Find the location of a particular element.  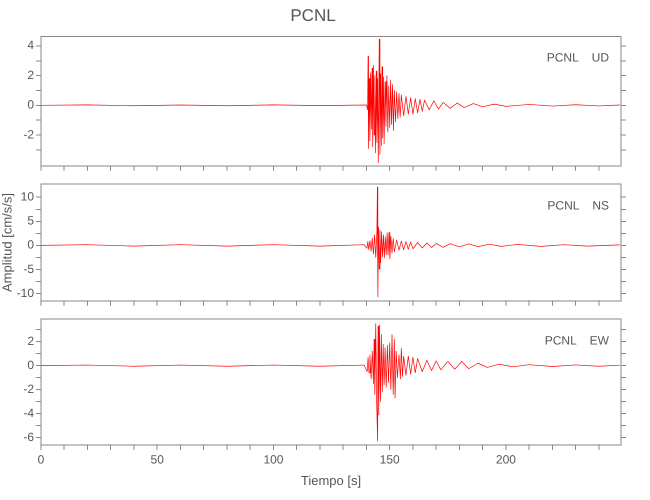

y-tick-label: -5 is located at coordinates (28, 269).